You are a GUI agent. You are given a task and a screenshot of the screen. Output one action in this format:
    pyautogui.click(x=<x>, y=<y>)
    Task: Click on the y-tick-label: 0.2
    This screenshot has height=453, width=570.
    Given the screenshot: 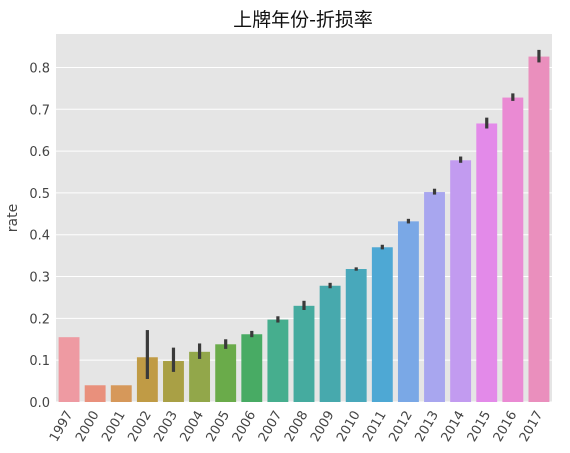 What is the action you would take?
    pyautogui.click(x=39, y=319)
    